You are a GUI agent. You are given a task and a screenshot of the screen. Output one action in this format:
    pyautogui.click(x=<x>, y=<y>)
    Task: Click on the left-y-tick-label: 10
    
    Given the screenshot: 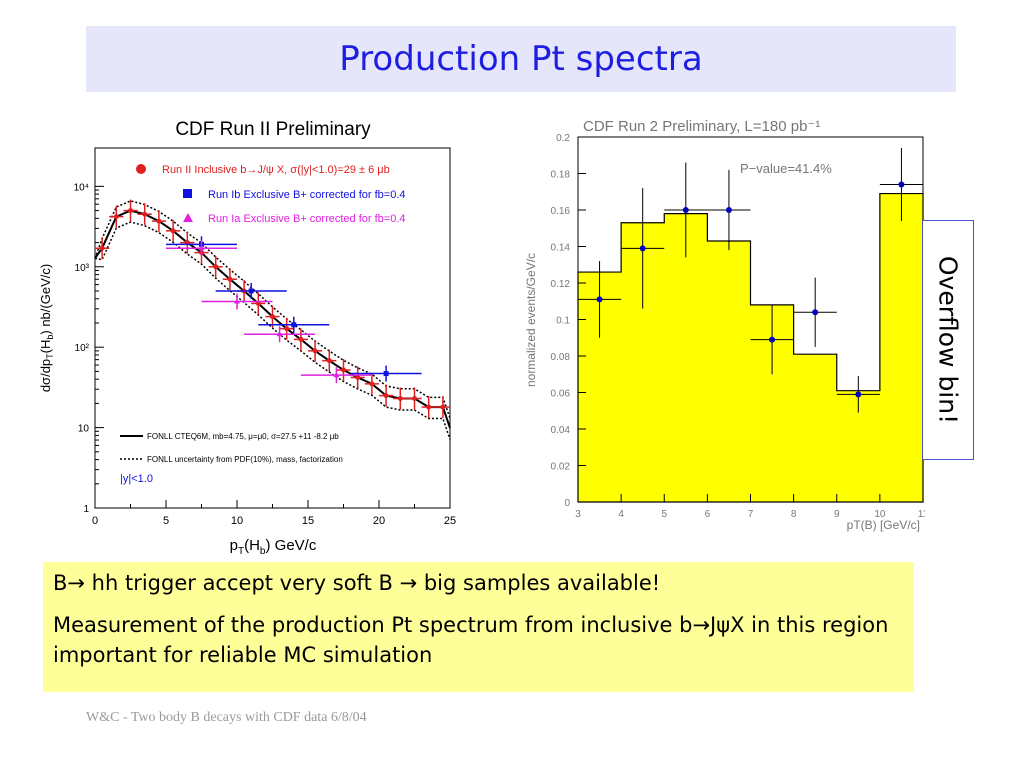 What is the action you would take?
    pyautogui.click(x=84, y=429)
    